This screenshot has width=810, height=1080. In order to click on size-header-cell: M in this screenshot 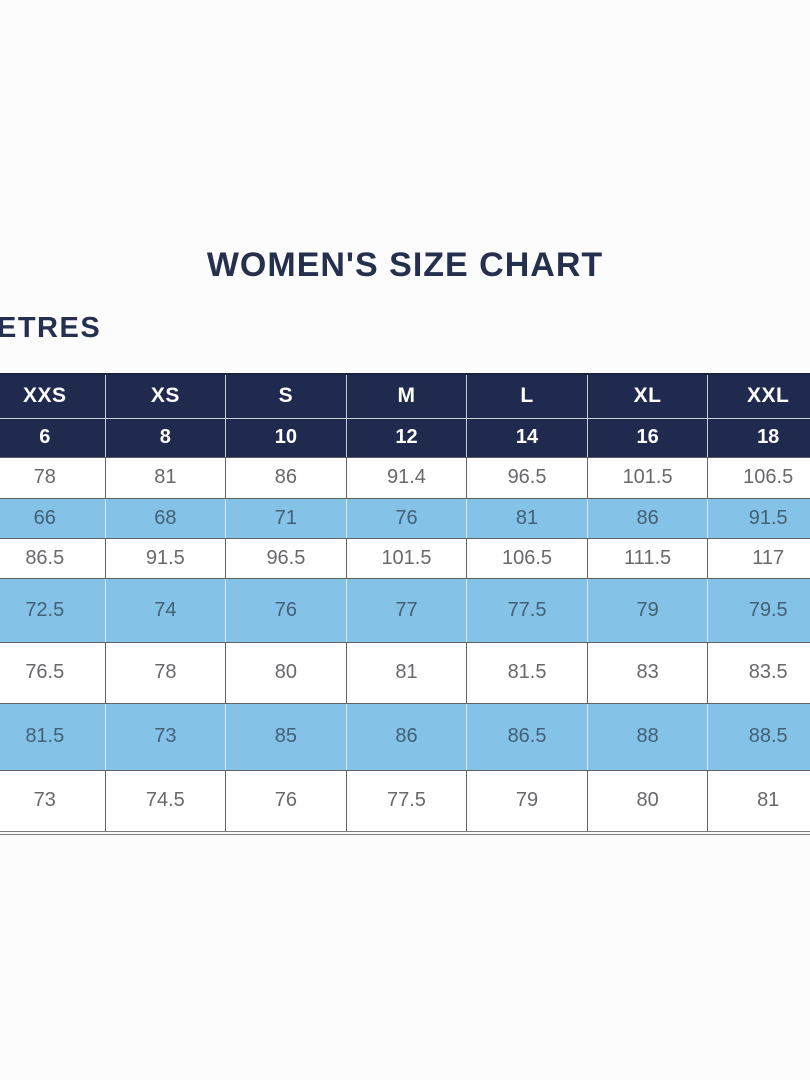, I will do `click(406, 396)`.